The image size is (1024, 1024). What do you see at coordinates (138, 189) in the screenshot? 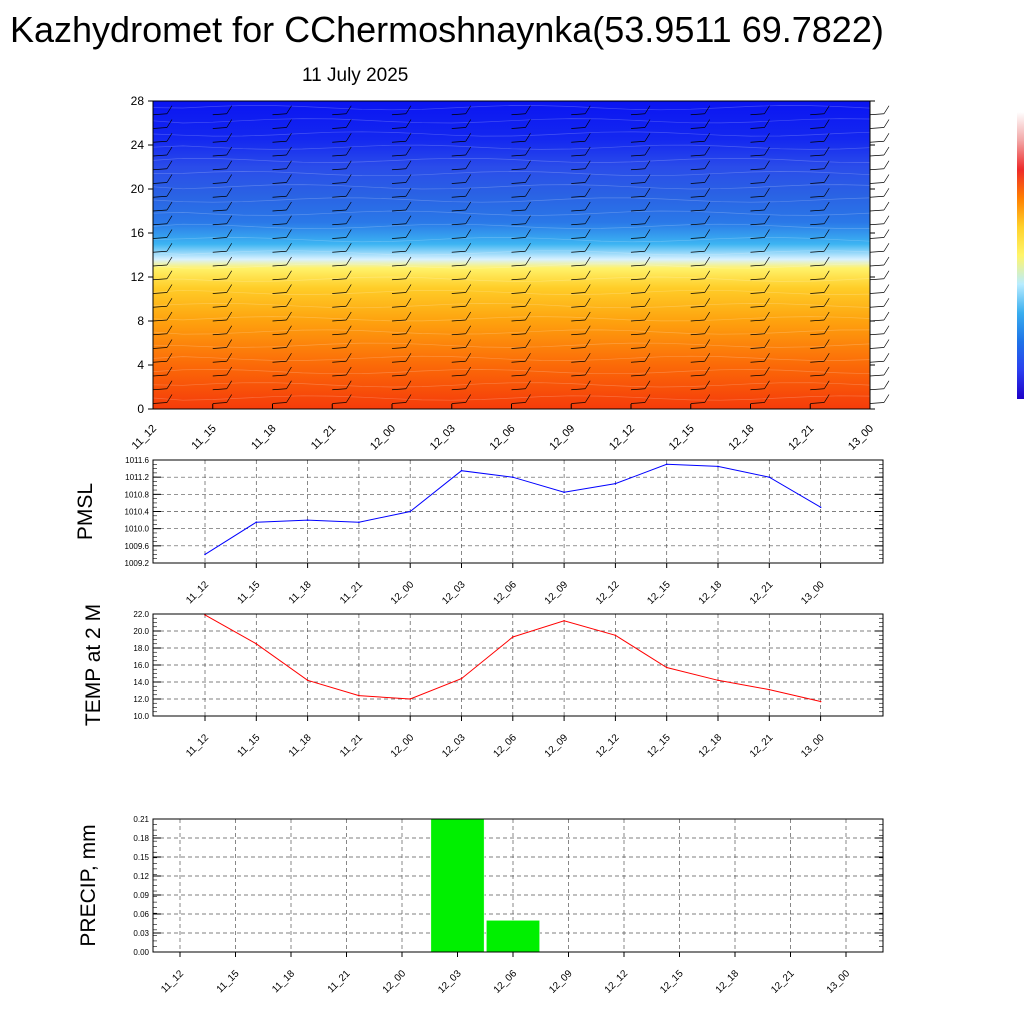
I see `y-tick-label: 20` at bounding box center [138, 189].